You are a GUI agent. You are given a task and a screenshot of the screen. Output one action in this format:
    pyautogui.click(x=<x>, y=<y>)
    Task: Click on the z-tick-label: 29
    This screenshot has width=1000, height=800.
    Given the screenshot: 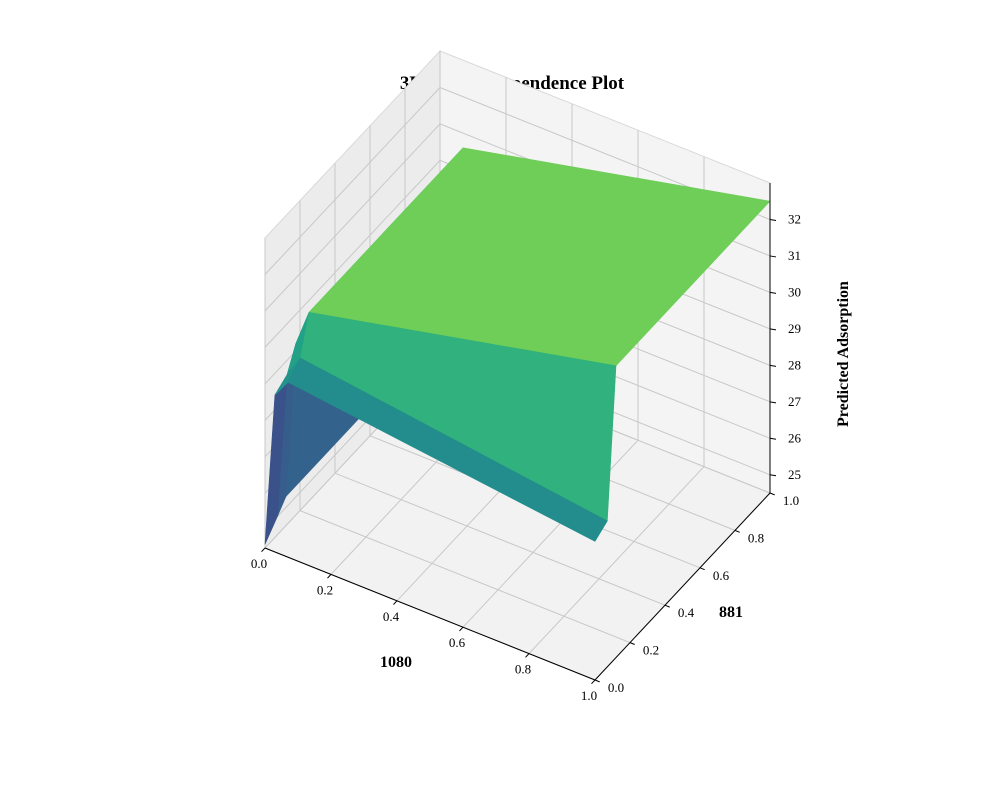 What is the action you would take?
    pyautogui.click(x=794, y=328)
    